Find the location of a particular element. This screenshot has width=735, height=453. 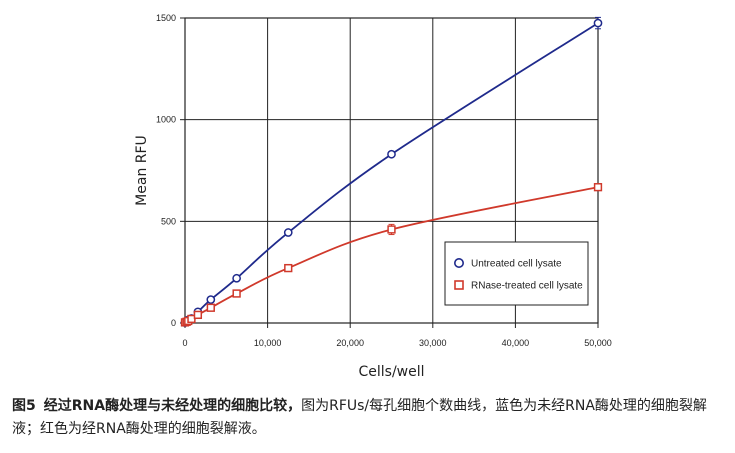

x-tick-label: 50,000 is located at coordinates (598, 343).